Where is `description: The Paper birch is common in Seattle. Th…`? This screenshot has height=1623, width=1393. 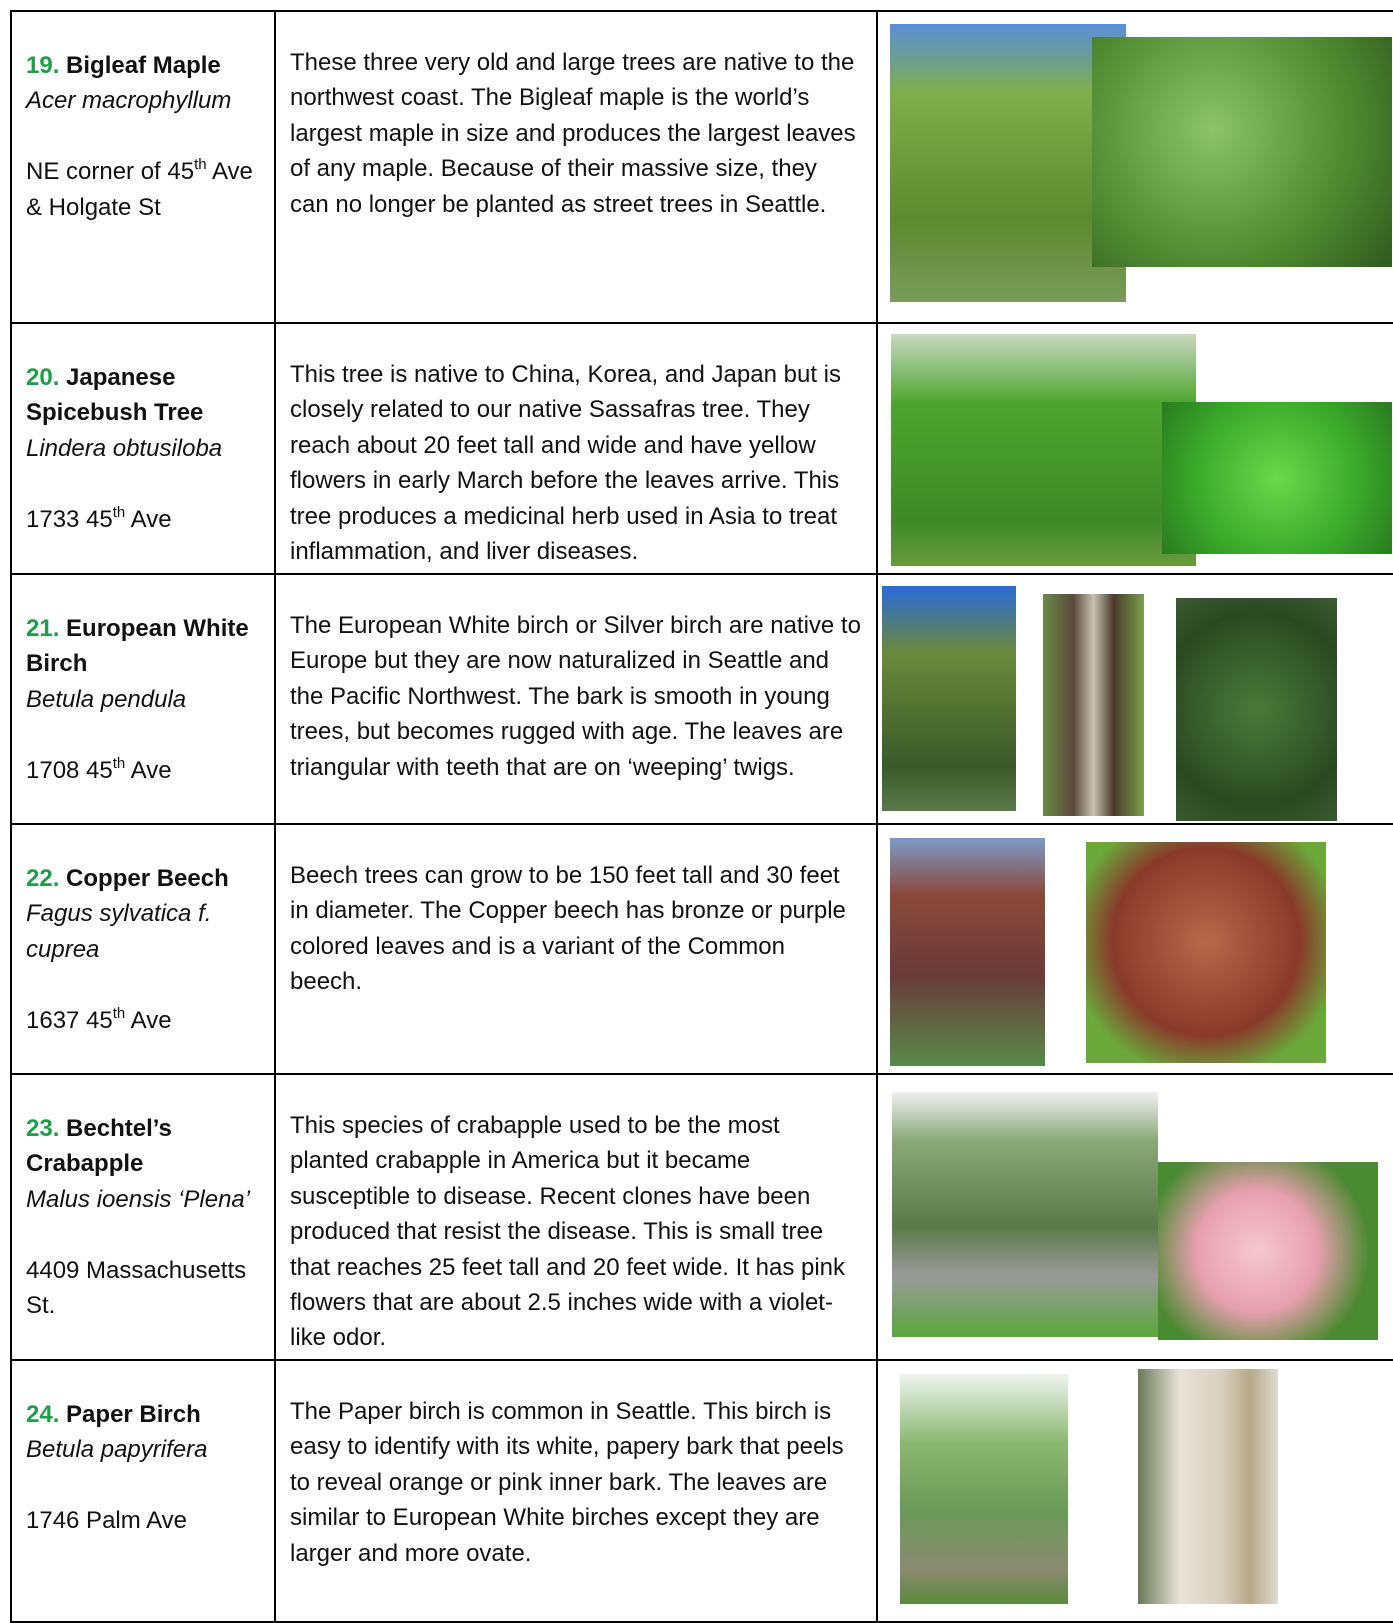
description: The Paper birch is common in Seattle. Th… is located at coordinates (576, 1491).